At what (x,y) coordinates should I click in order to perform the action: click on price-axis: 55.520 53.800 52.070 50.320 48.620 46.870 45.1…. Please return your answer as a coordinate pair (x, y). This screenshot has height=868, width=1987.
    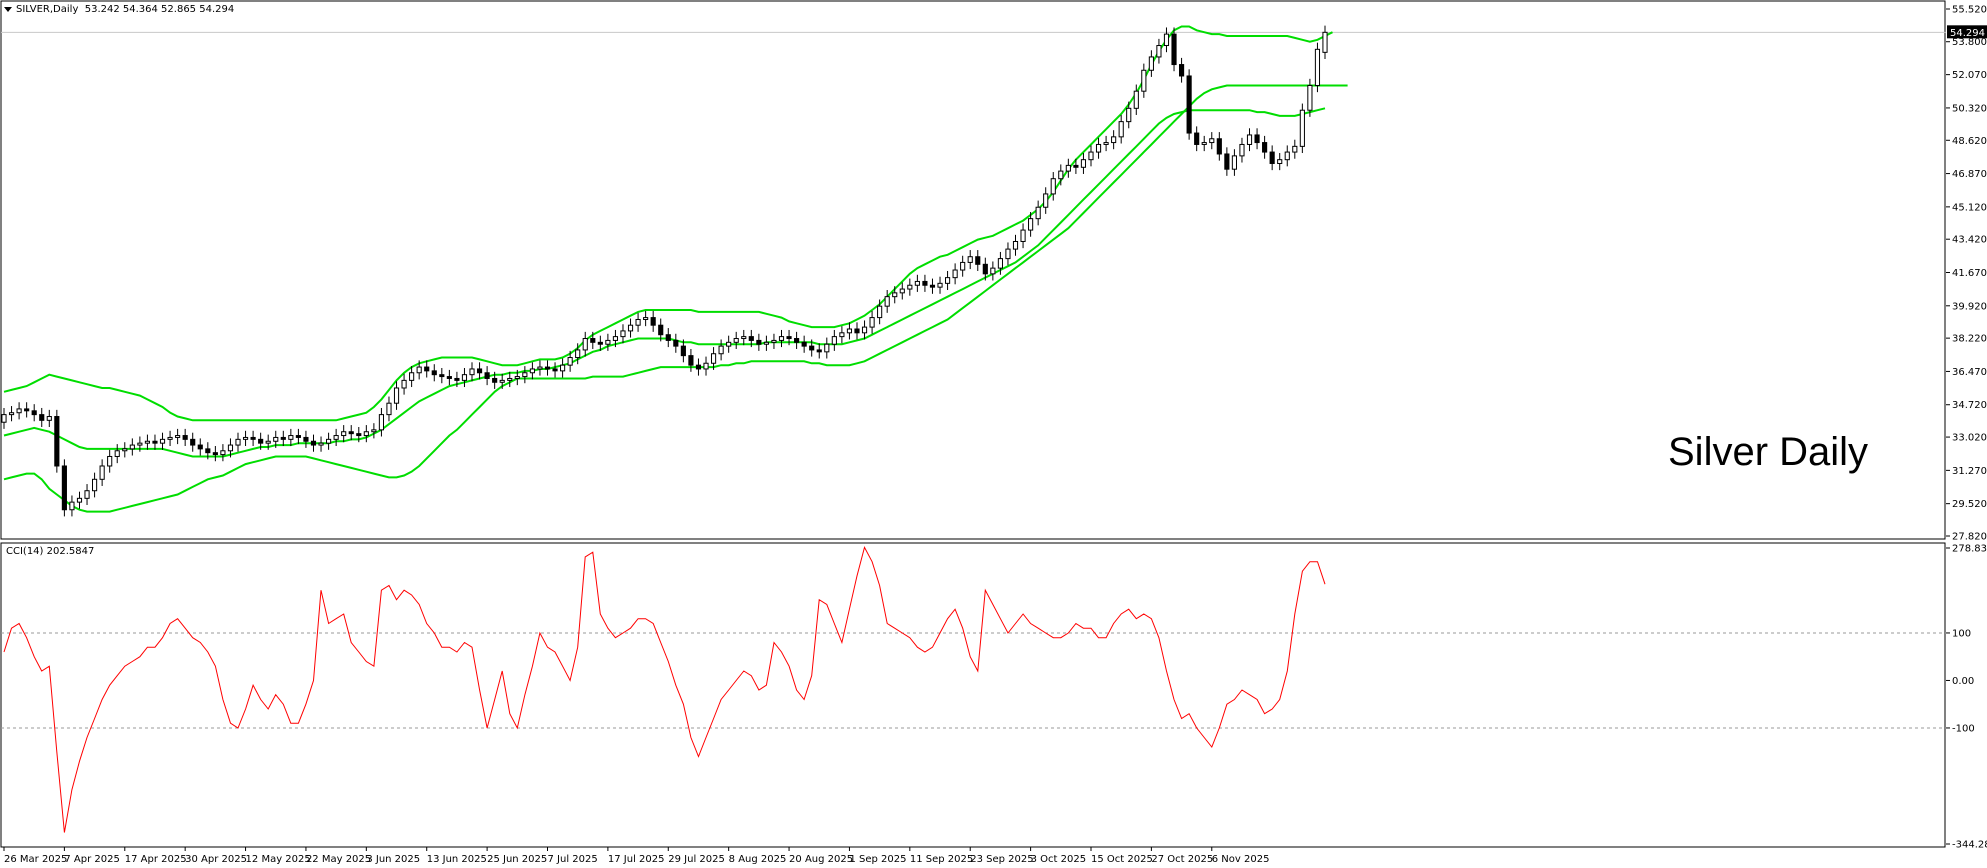
    Looking at the image, I should click on (1966, 274).